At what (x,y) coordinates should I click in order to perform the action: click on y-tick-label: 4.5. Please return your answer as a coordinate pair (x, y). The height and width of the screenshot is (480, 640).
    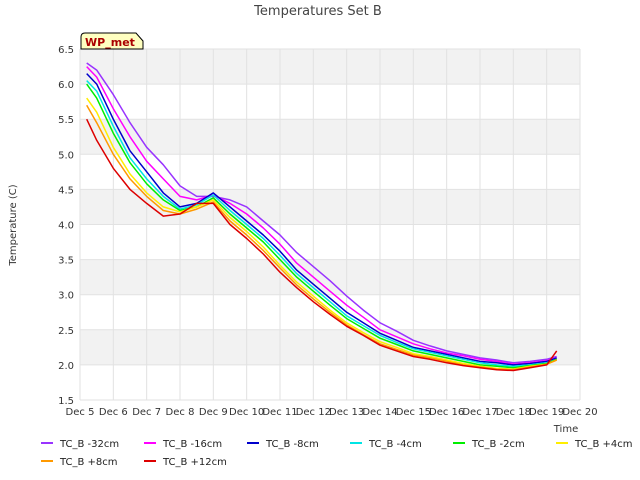
    Looking at the image, I should click on (66, 190).